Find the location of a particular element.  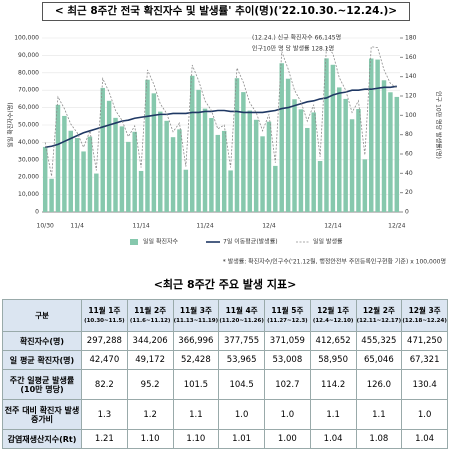

legend-label: 7일 이동평균(발생률) is located at coordinates (250, 242).